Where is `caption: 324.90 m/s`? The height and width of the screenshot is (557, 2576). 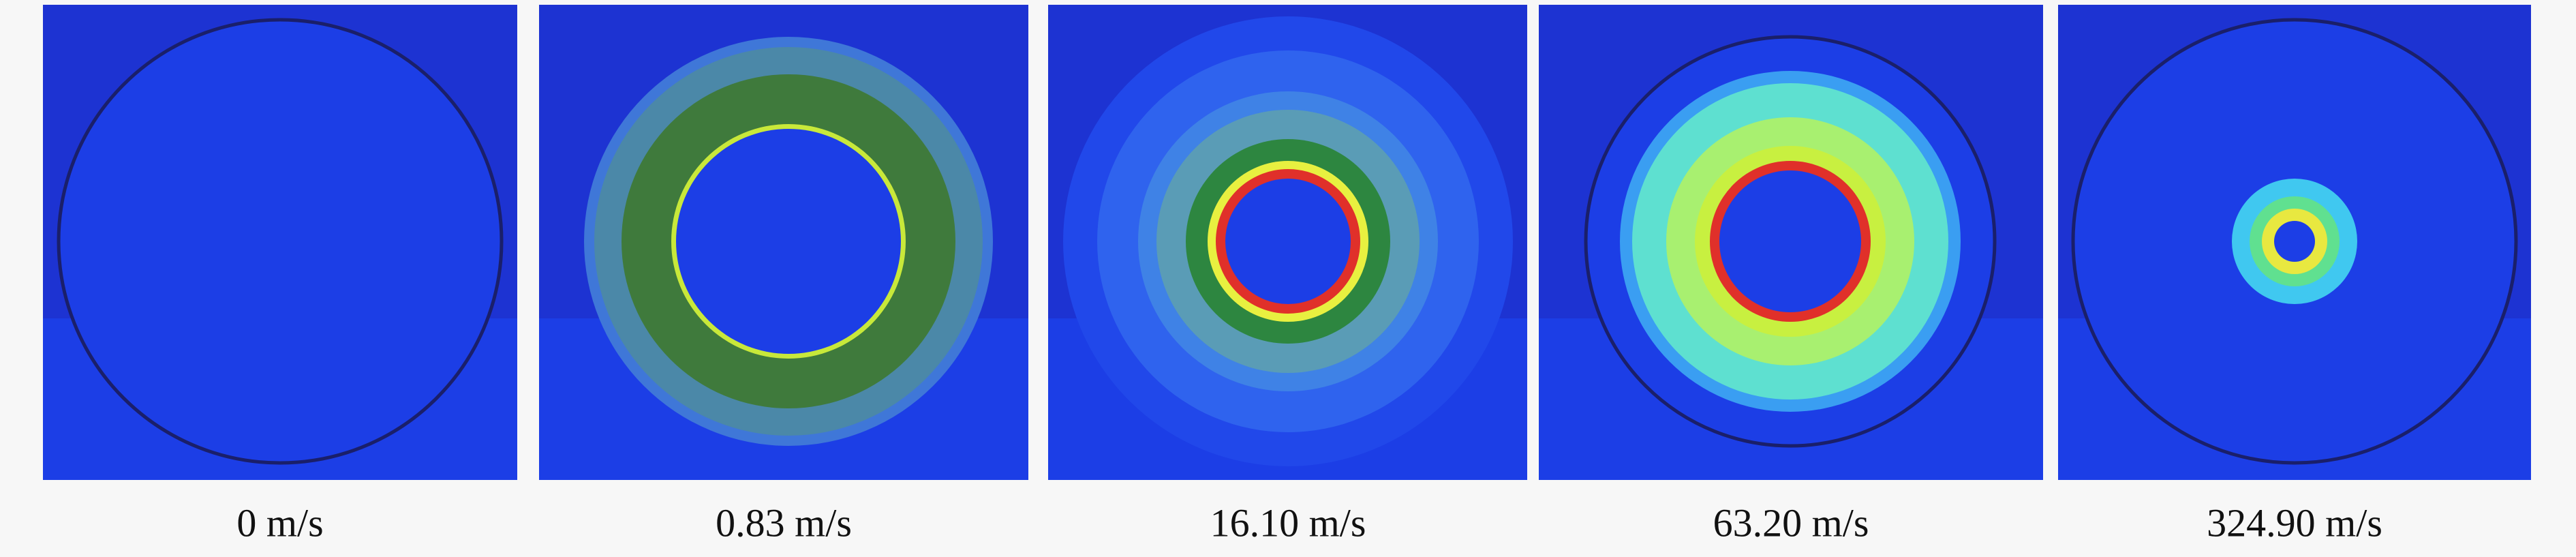 caption: 324.90 m/s is located at coordinates (2294, 522).